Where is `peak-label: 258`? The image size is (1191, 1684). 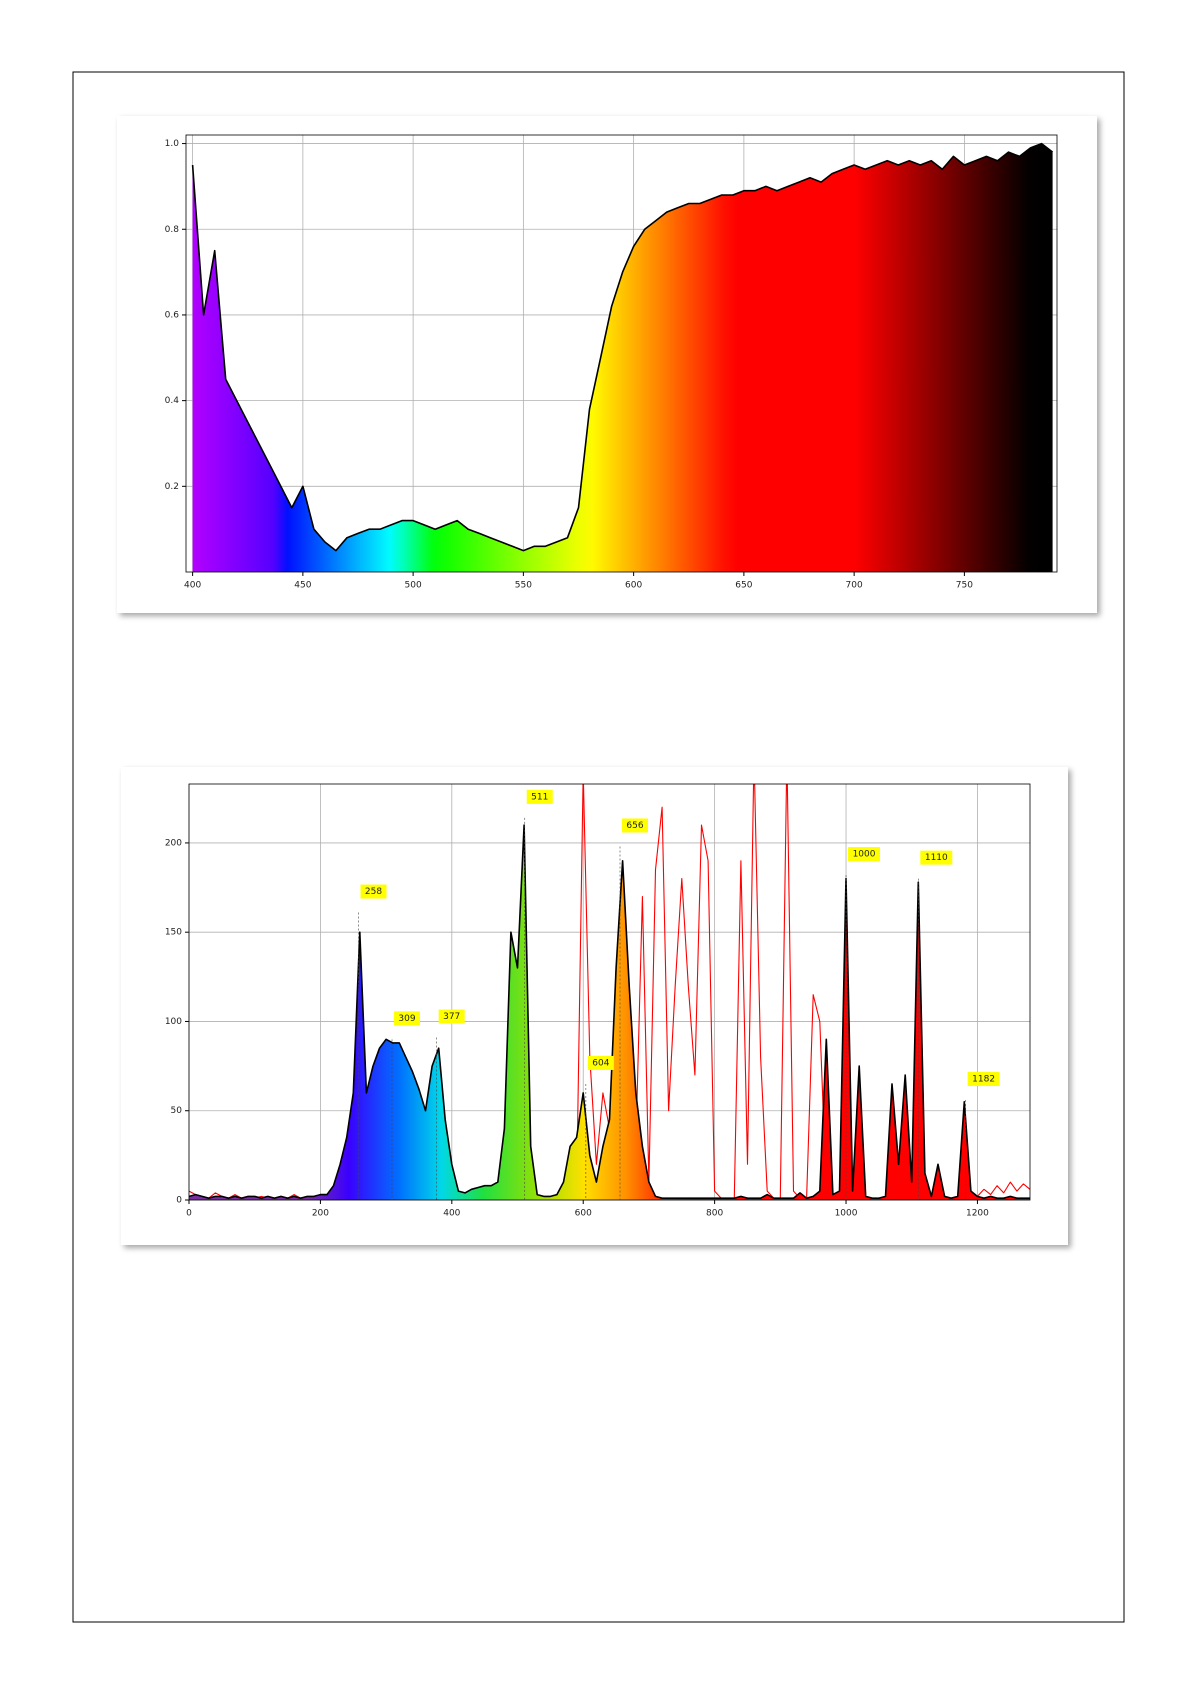 peak-label: 258 is located at coordinates (373, 892).